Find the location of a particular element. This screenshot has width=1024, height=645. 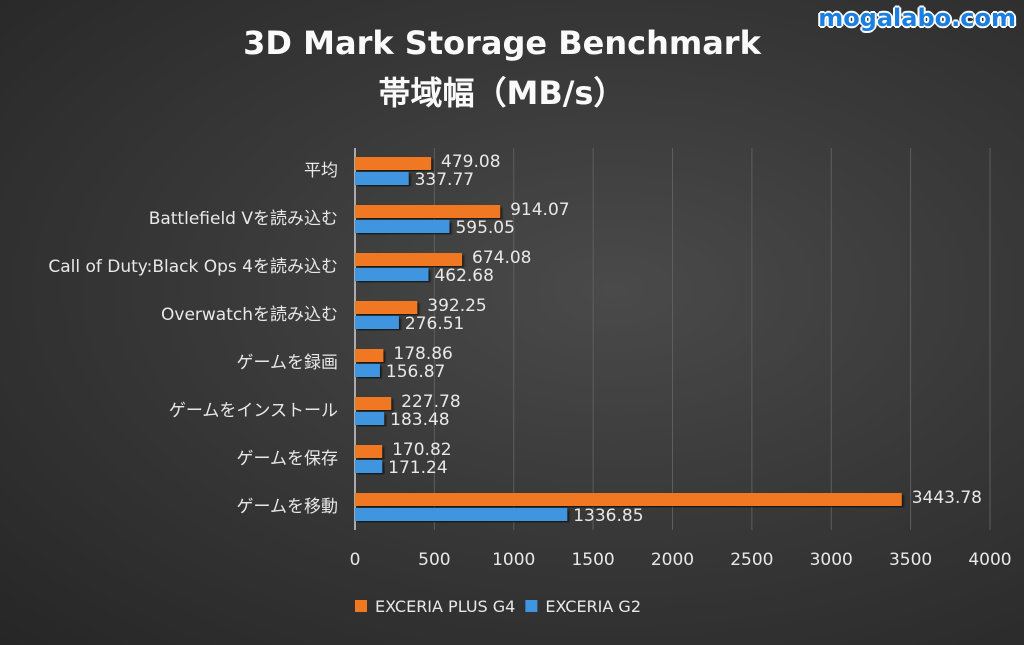

data-label: 183.48 is located at coordinates (419, 420).